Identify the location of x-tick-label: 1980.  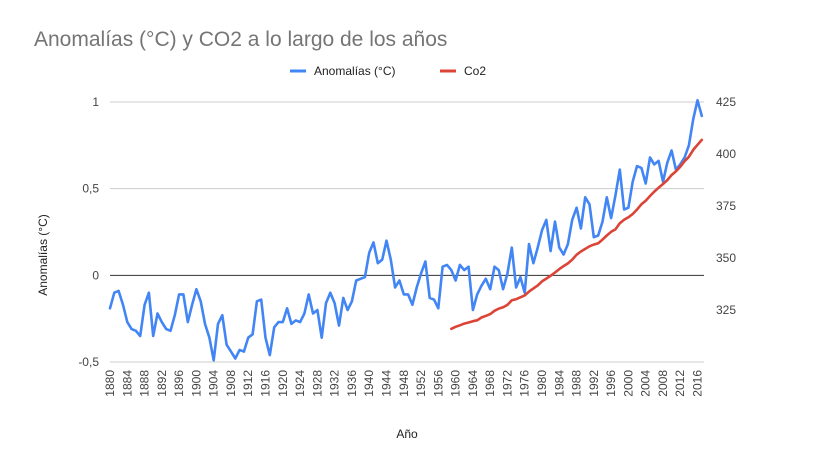
(542, 383).